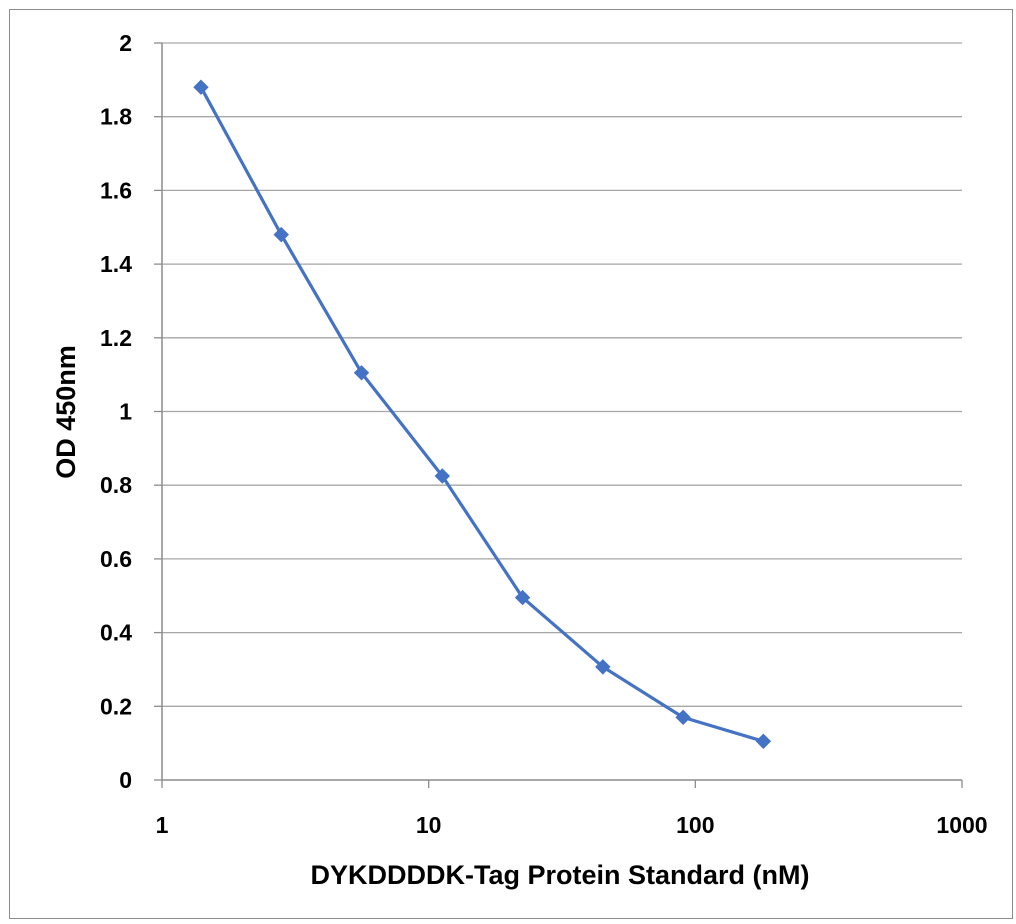  What do you see at coordinates (116, 117) in the screenshot?
I see `y-tick-label: 1.8` at bounding box center [116, 117].